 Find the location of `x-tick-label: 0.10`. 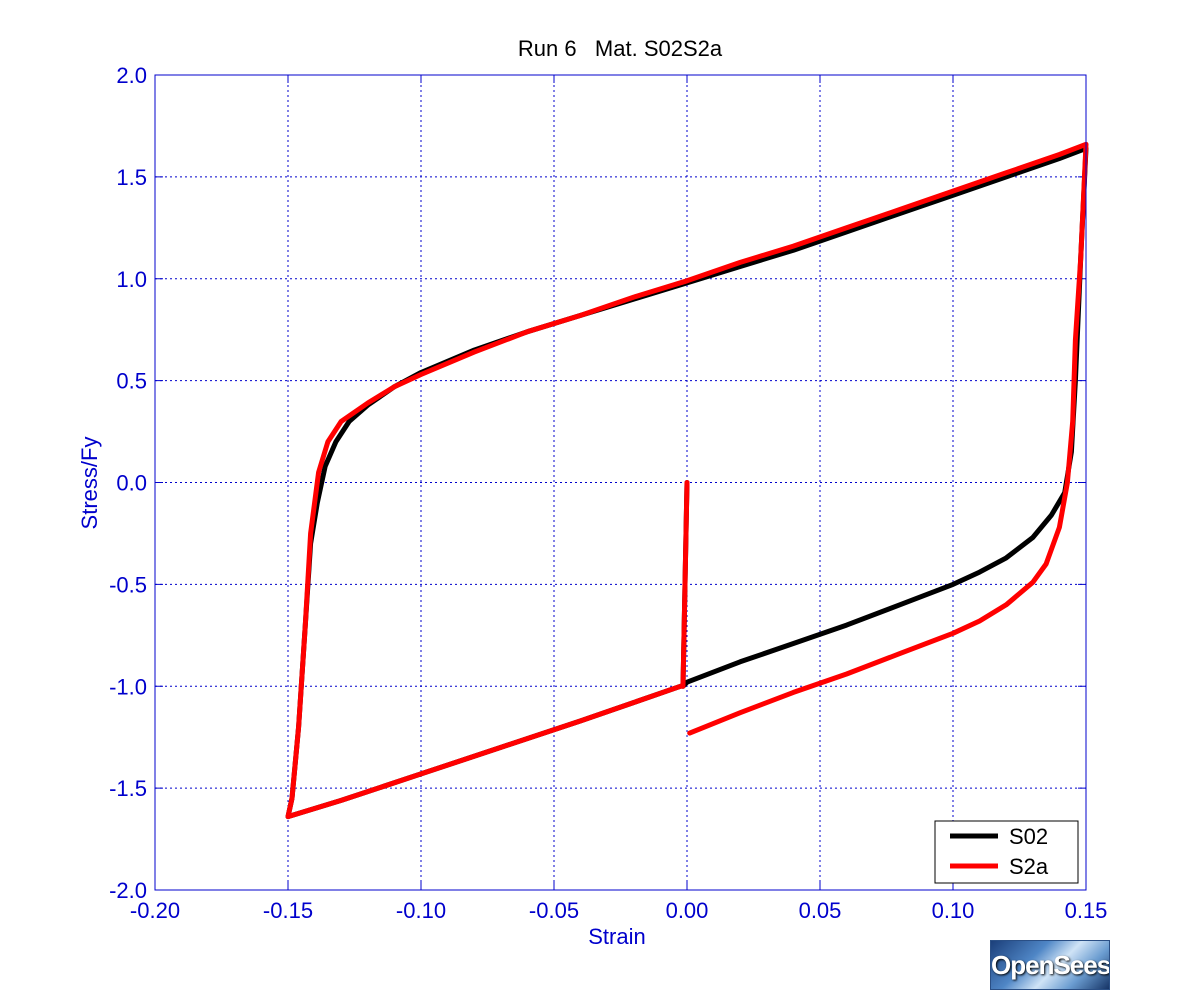

x-tick-label: 0.10 is located at coordinates (953, 910).